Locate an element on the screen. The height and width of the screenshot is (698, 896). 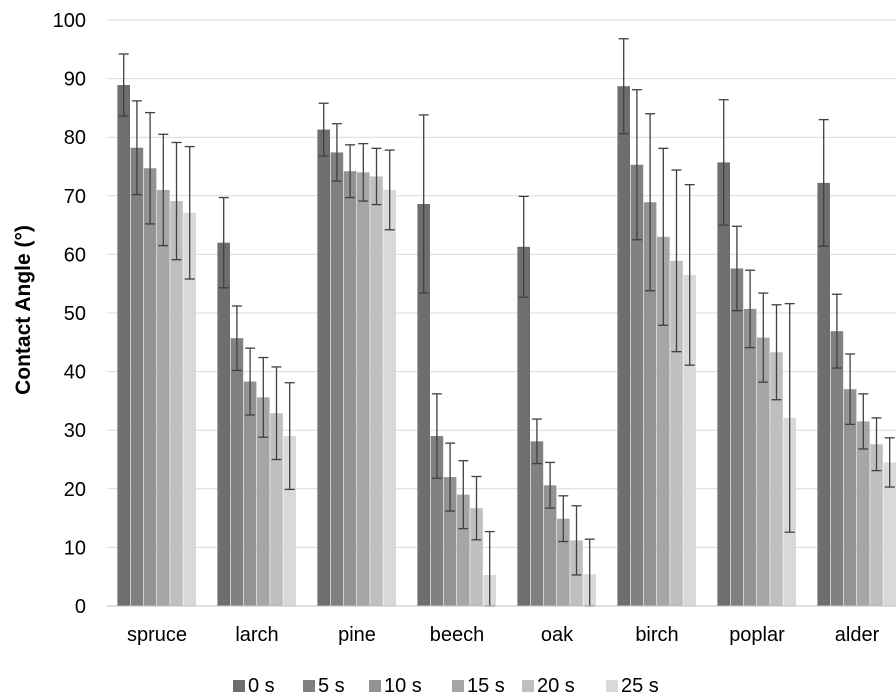
legend-label: 5 s is located at coordinates (331, 686).